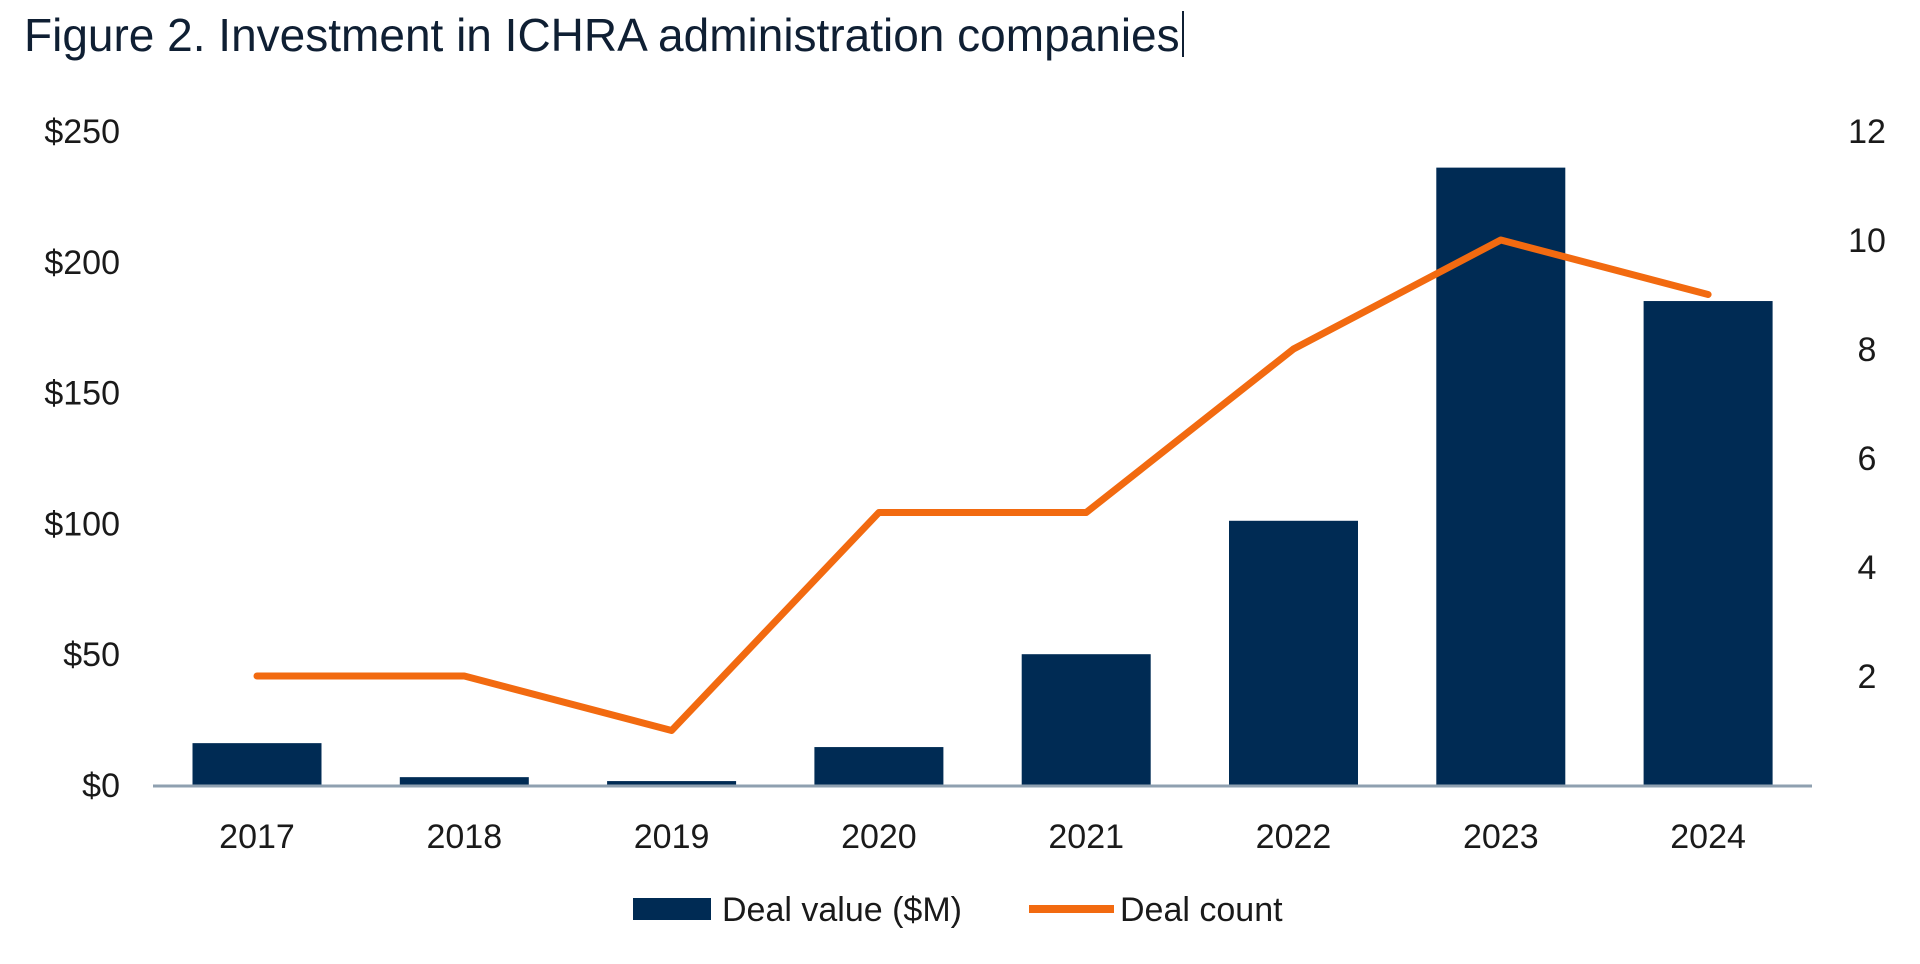  I want to click on y-right-tick-label: 4, so click(1867, 568).